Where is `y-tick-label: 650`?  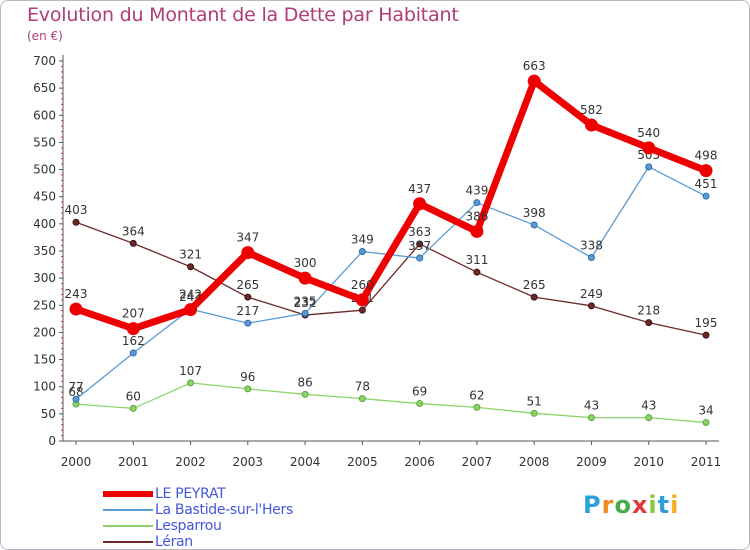
y-tick-label: 650 is located at coordinates (44, 88).